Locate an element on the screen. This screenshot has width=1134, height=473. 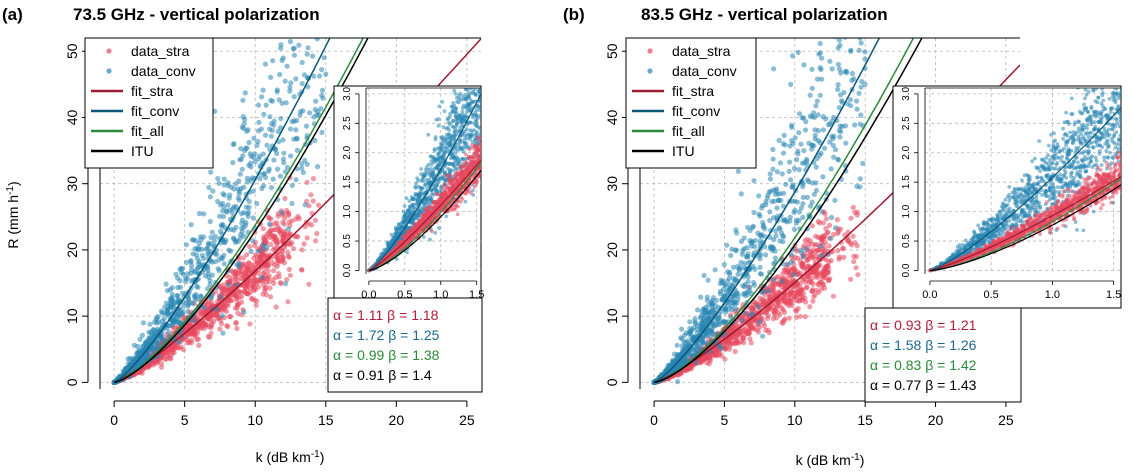
inset-fit-line-fit-conv is located at coordinates (424, 182).